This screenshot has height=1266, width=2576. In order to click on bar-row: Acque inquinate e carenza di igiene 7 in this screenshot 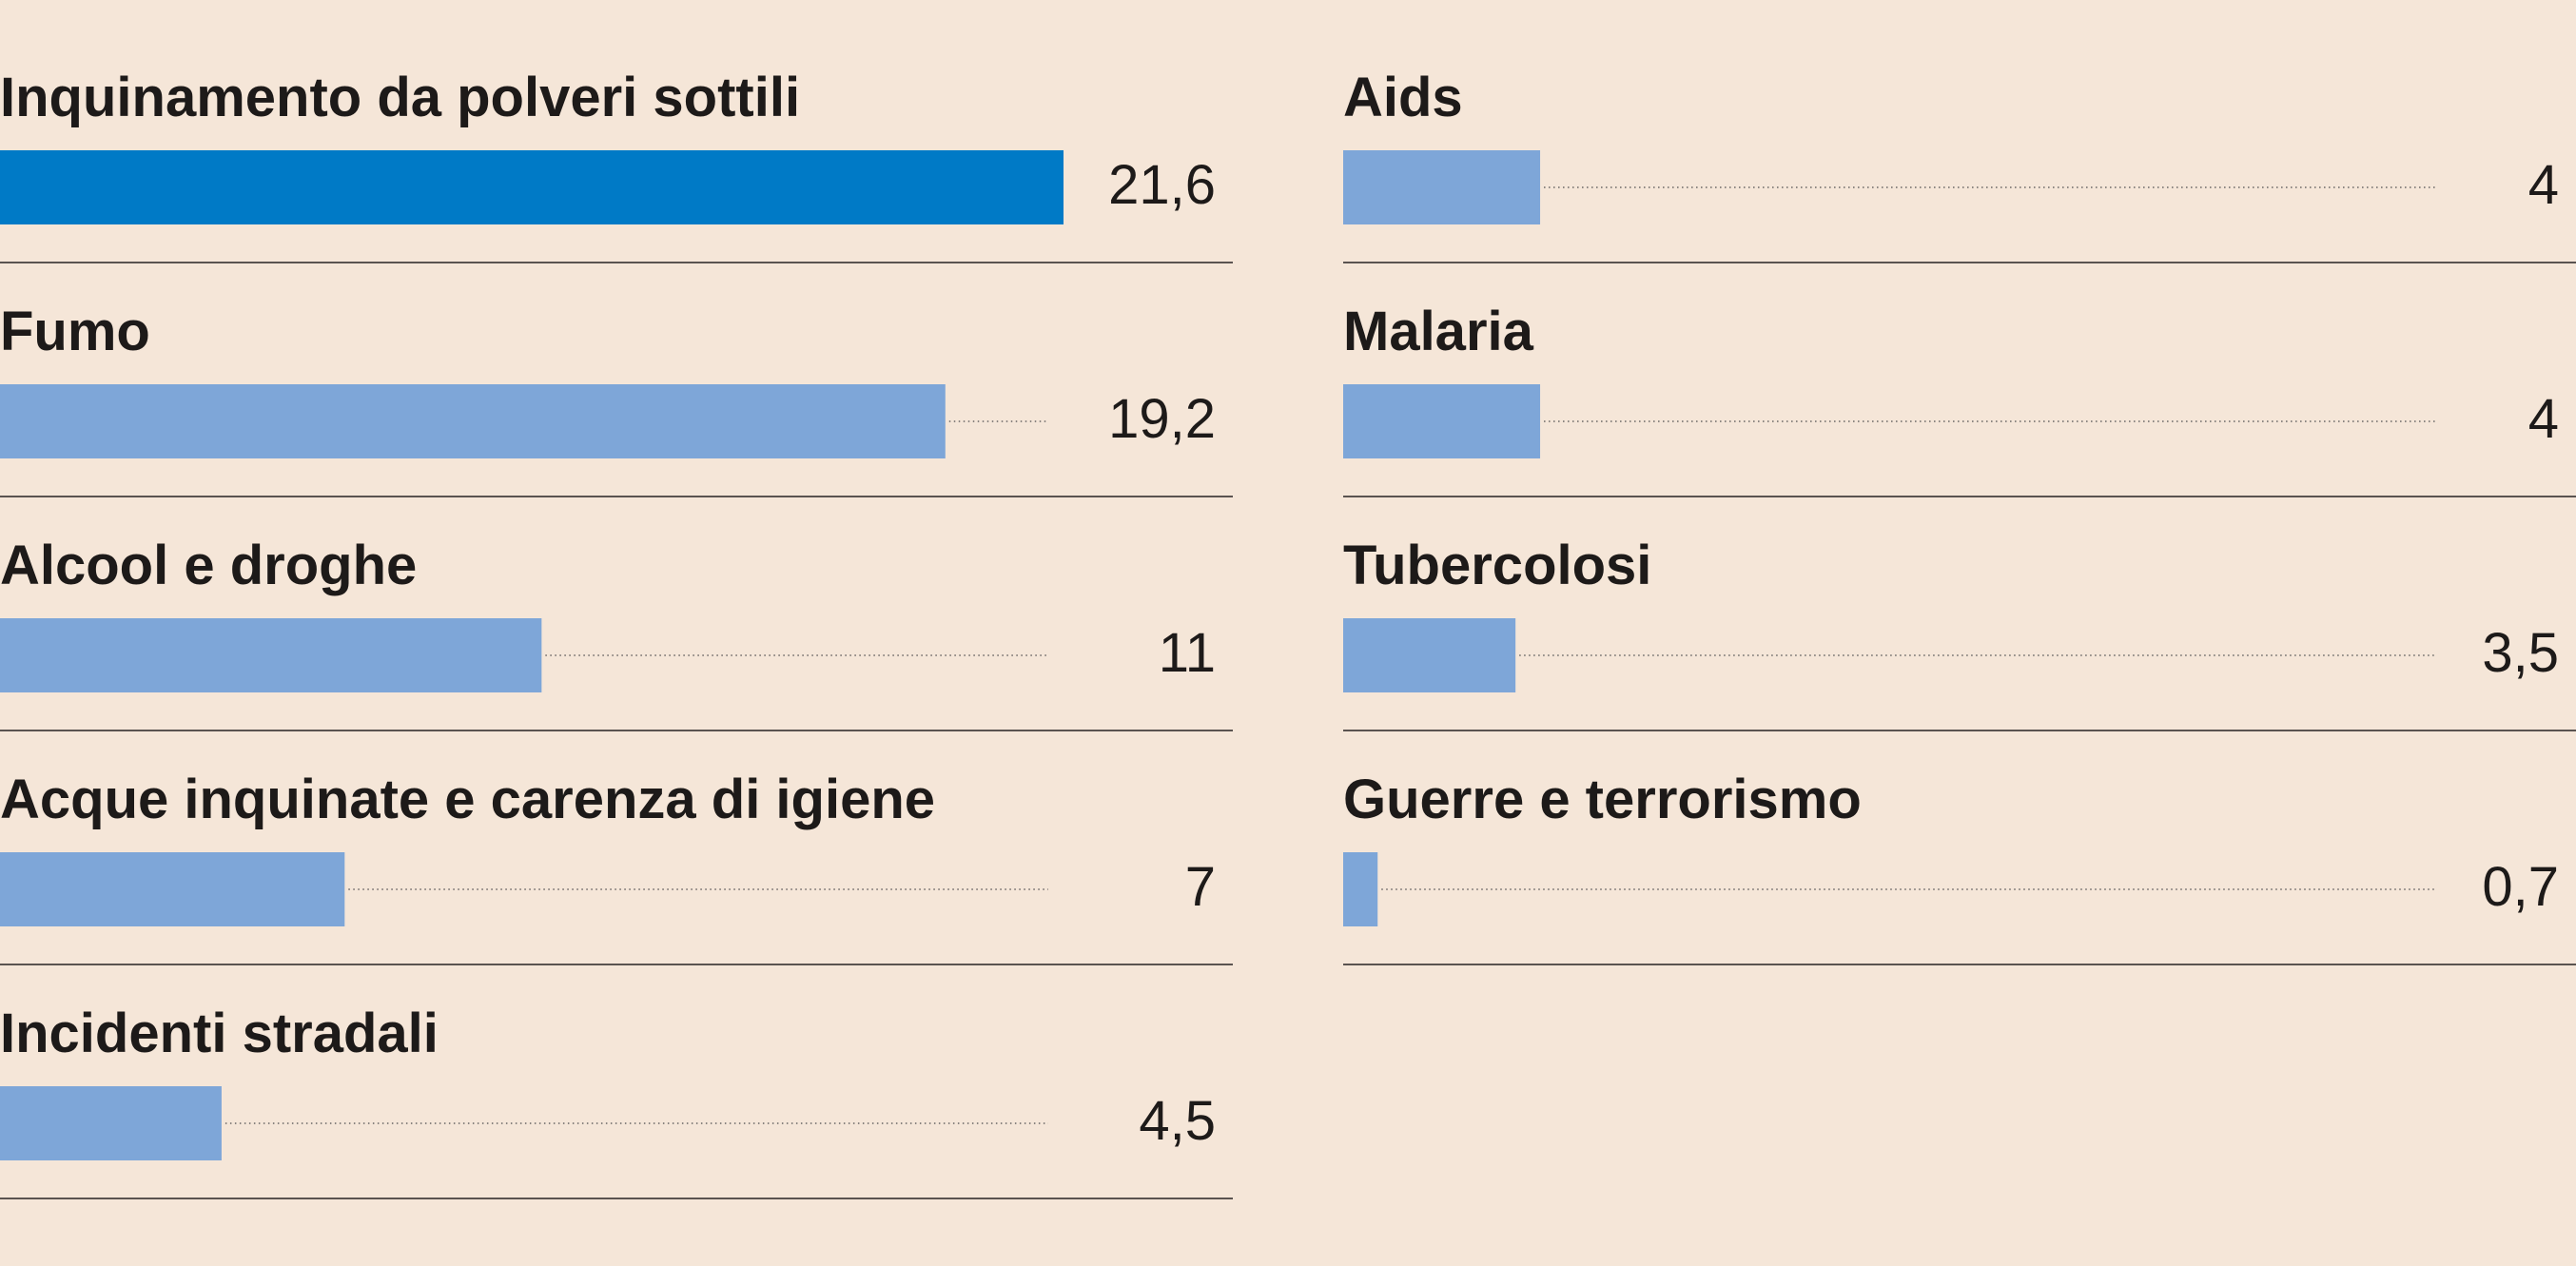, I will do `click(616, 867)`.